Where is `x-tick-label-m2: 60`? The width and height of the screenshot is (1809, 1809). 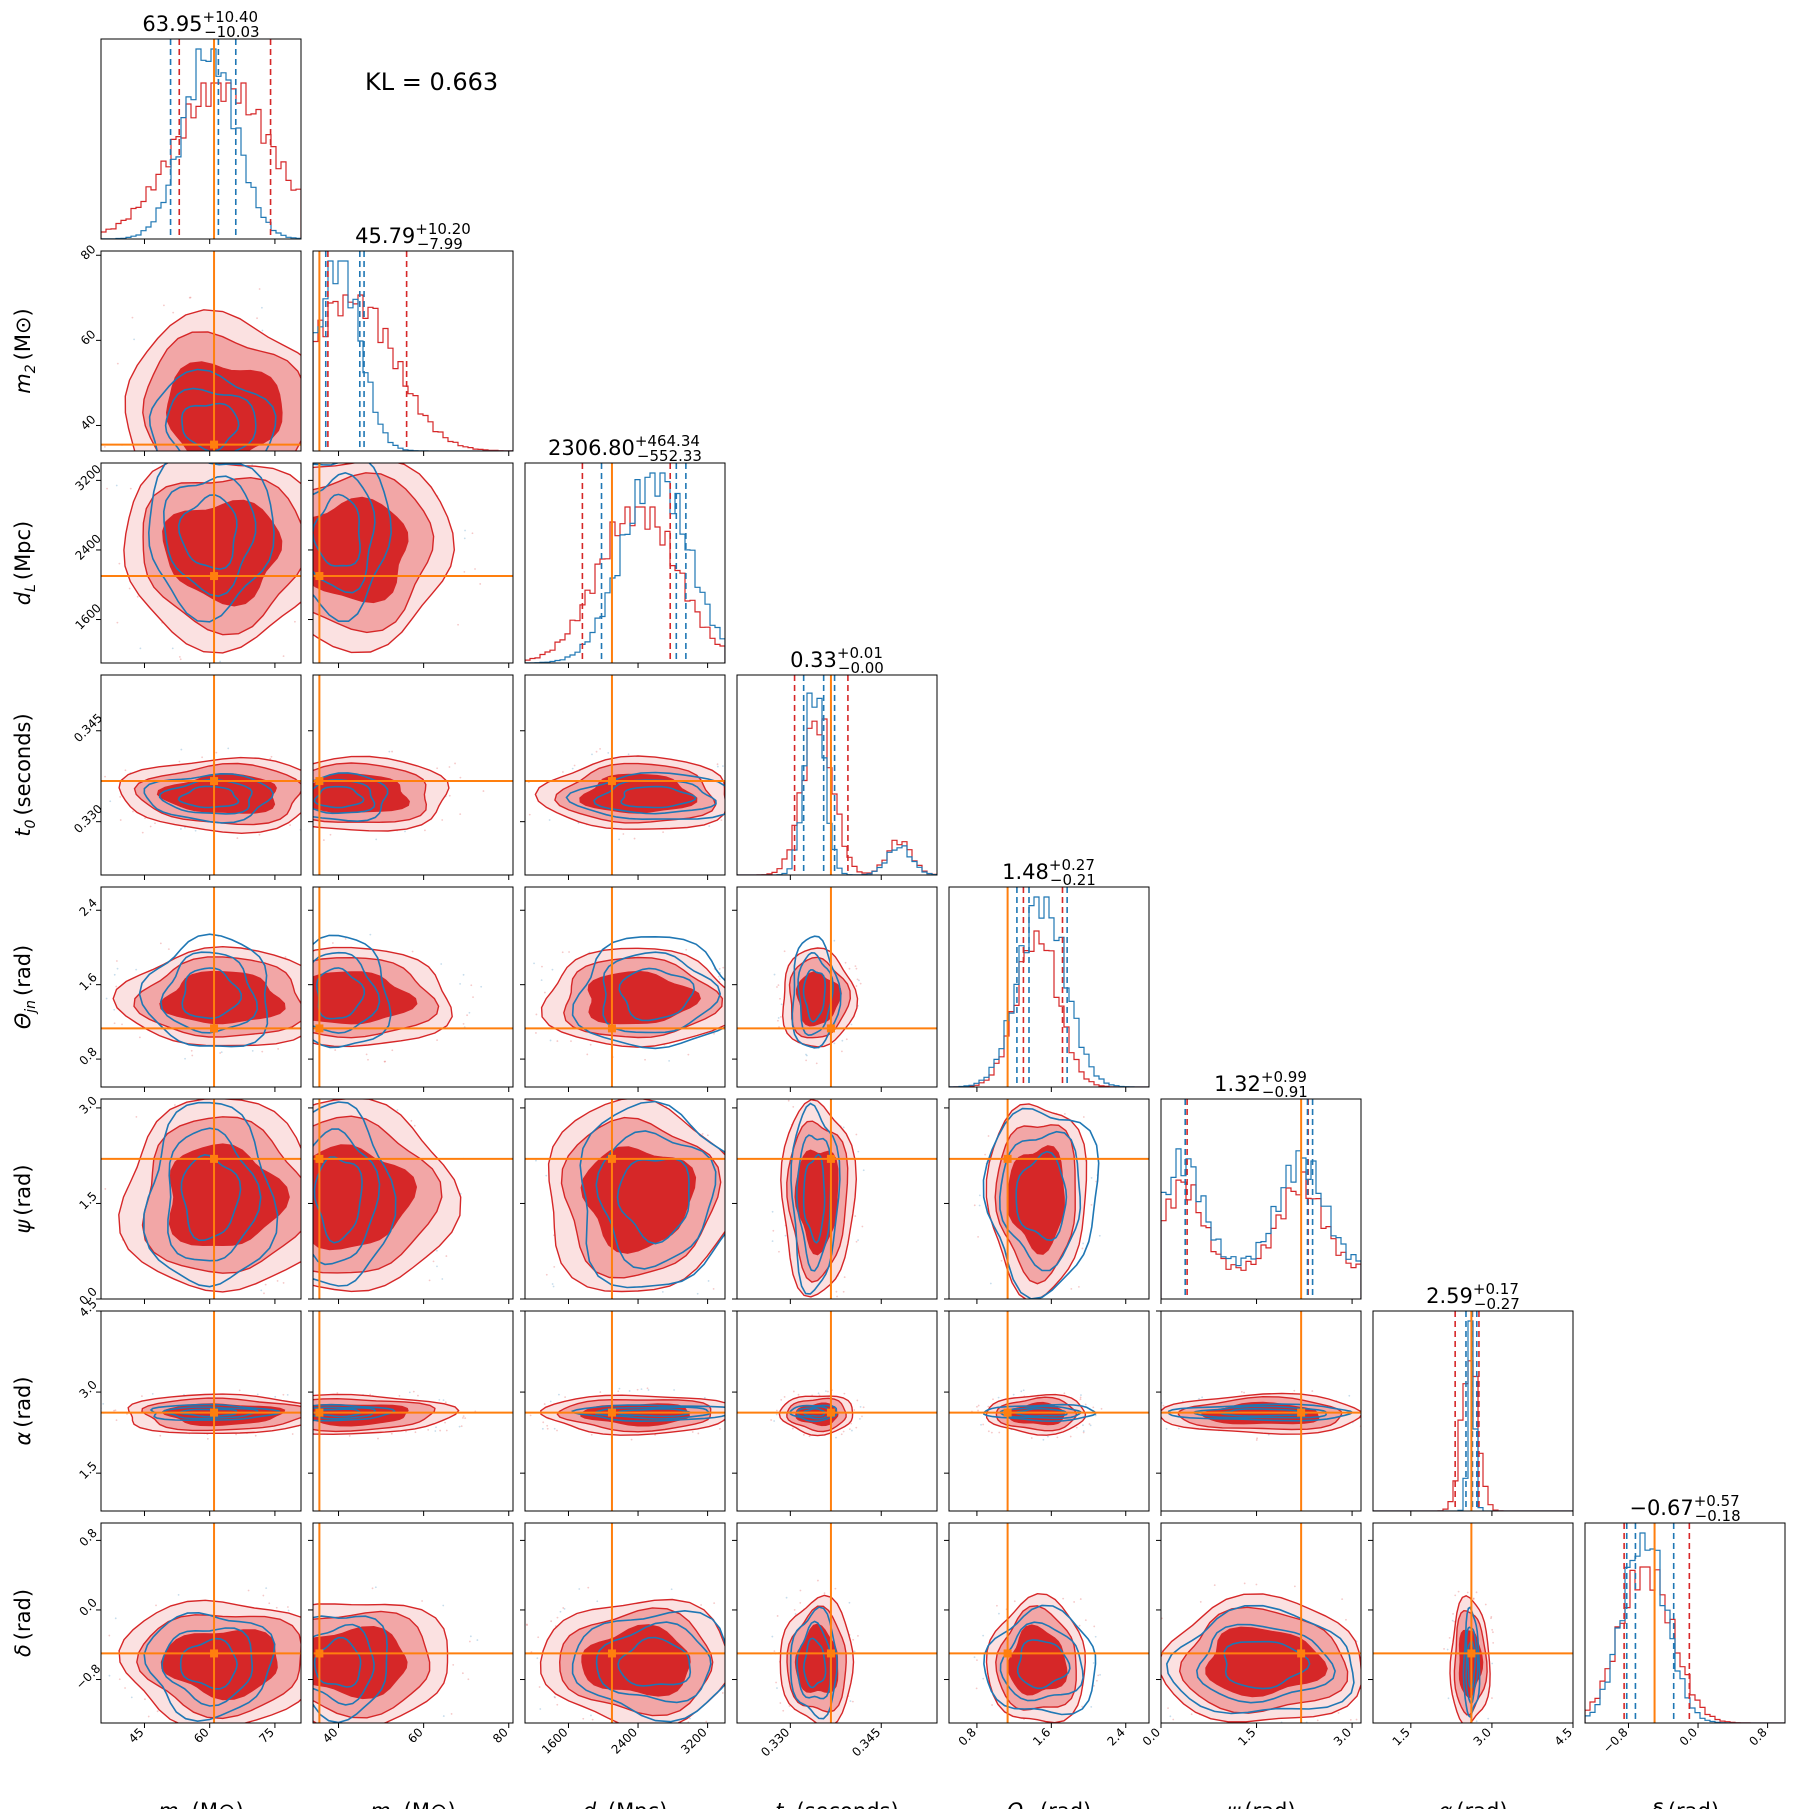
x-tick-label-m2: 60 is located at coordinates (415, 1735).